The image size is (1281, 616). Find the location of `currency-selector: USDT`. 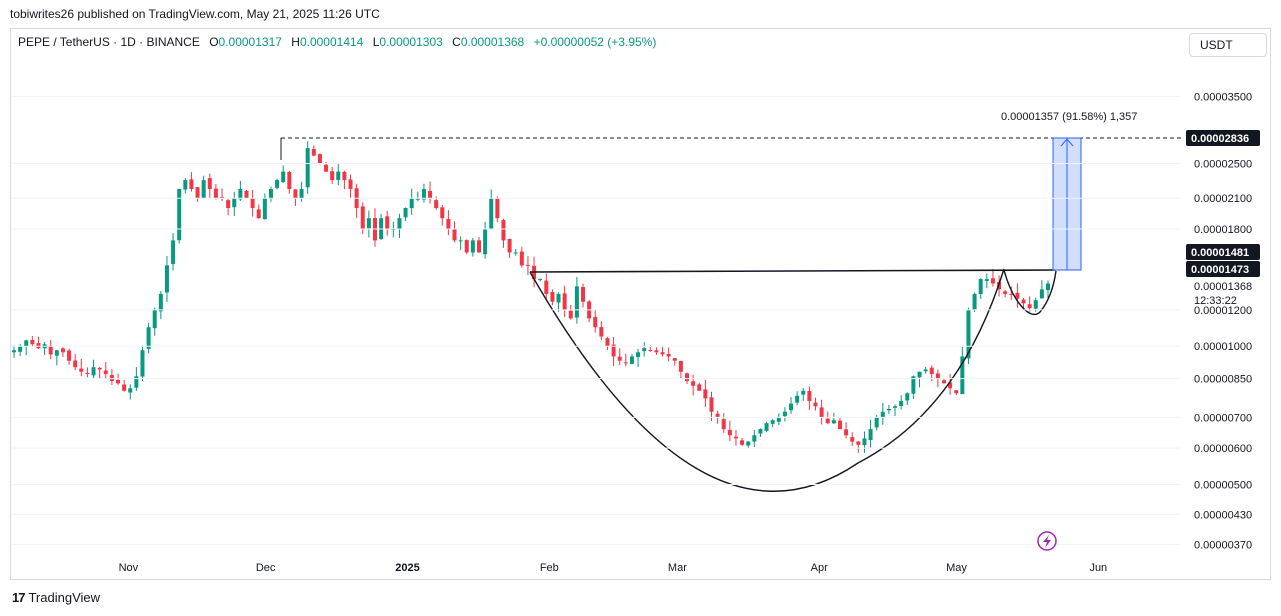

currency-selector: USDT is located at coordinates (1228, 45).